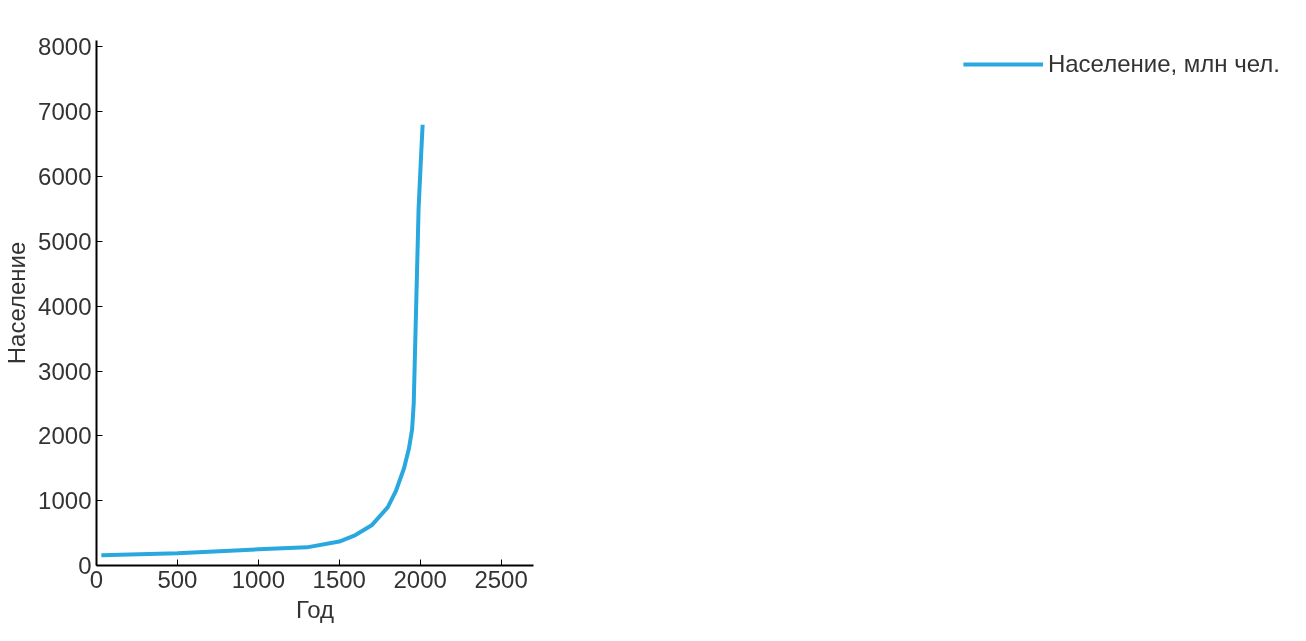 The image size is (1306, 641). Describe the element at coordinates (315, 609) in the screenshot. I see `x-axis-title: Год` at that location.